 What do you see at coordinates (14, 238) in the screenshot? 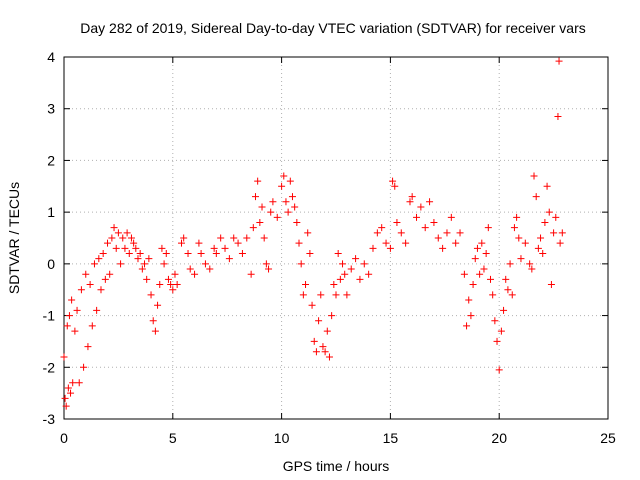
I see `y-axis-label: SDTVAR / TECUs` at bounding box center [14, 238].